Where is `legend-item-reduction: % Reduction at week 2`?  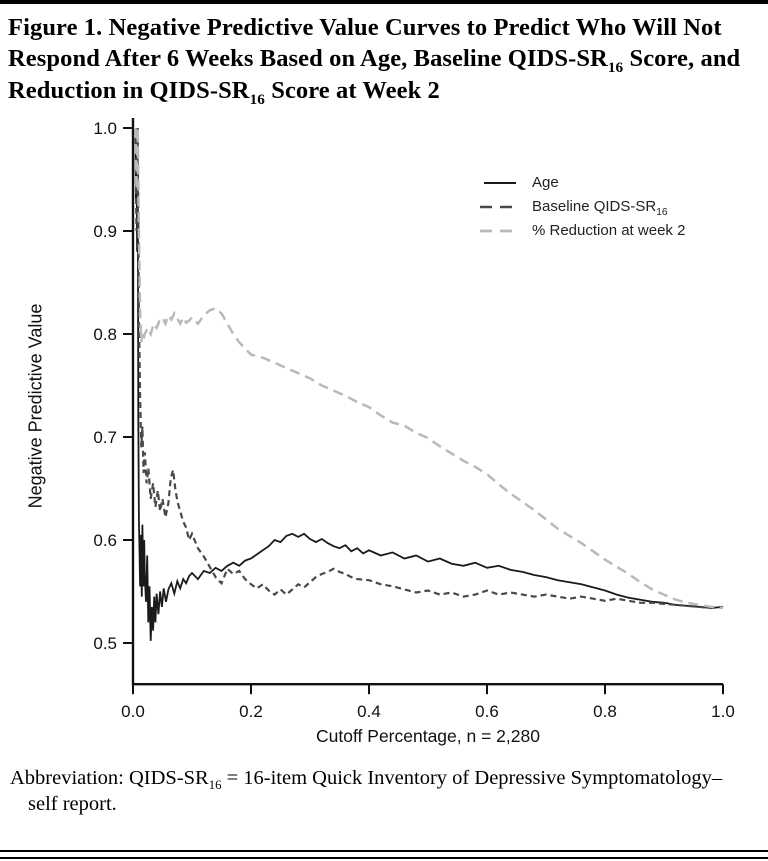
legend-item-reduction: % Reduction at week 2 is located at coordinates (581, 230).